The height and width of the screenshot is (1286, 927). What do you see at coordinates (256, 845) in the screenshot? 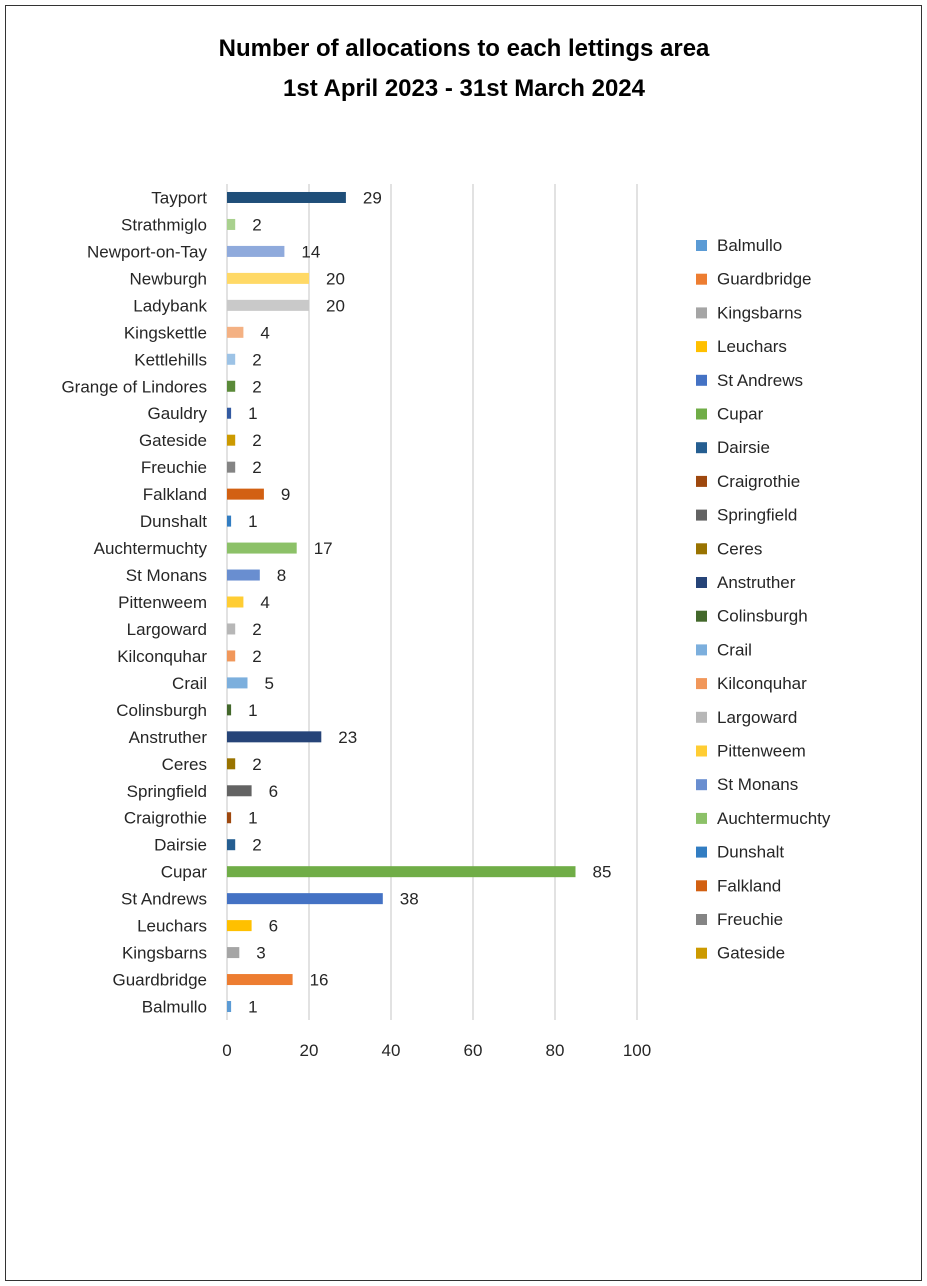
I see `value-label-dairsie: 2` at bounding box center [256, 845].